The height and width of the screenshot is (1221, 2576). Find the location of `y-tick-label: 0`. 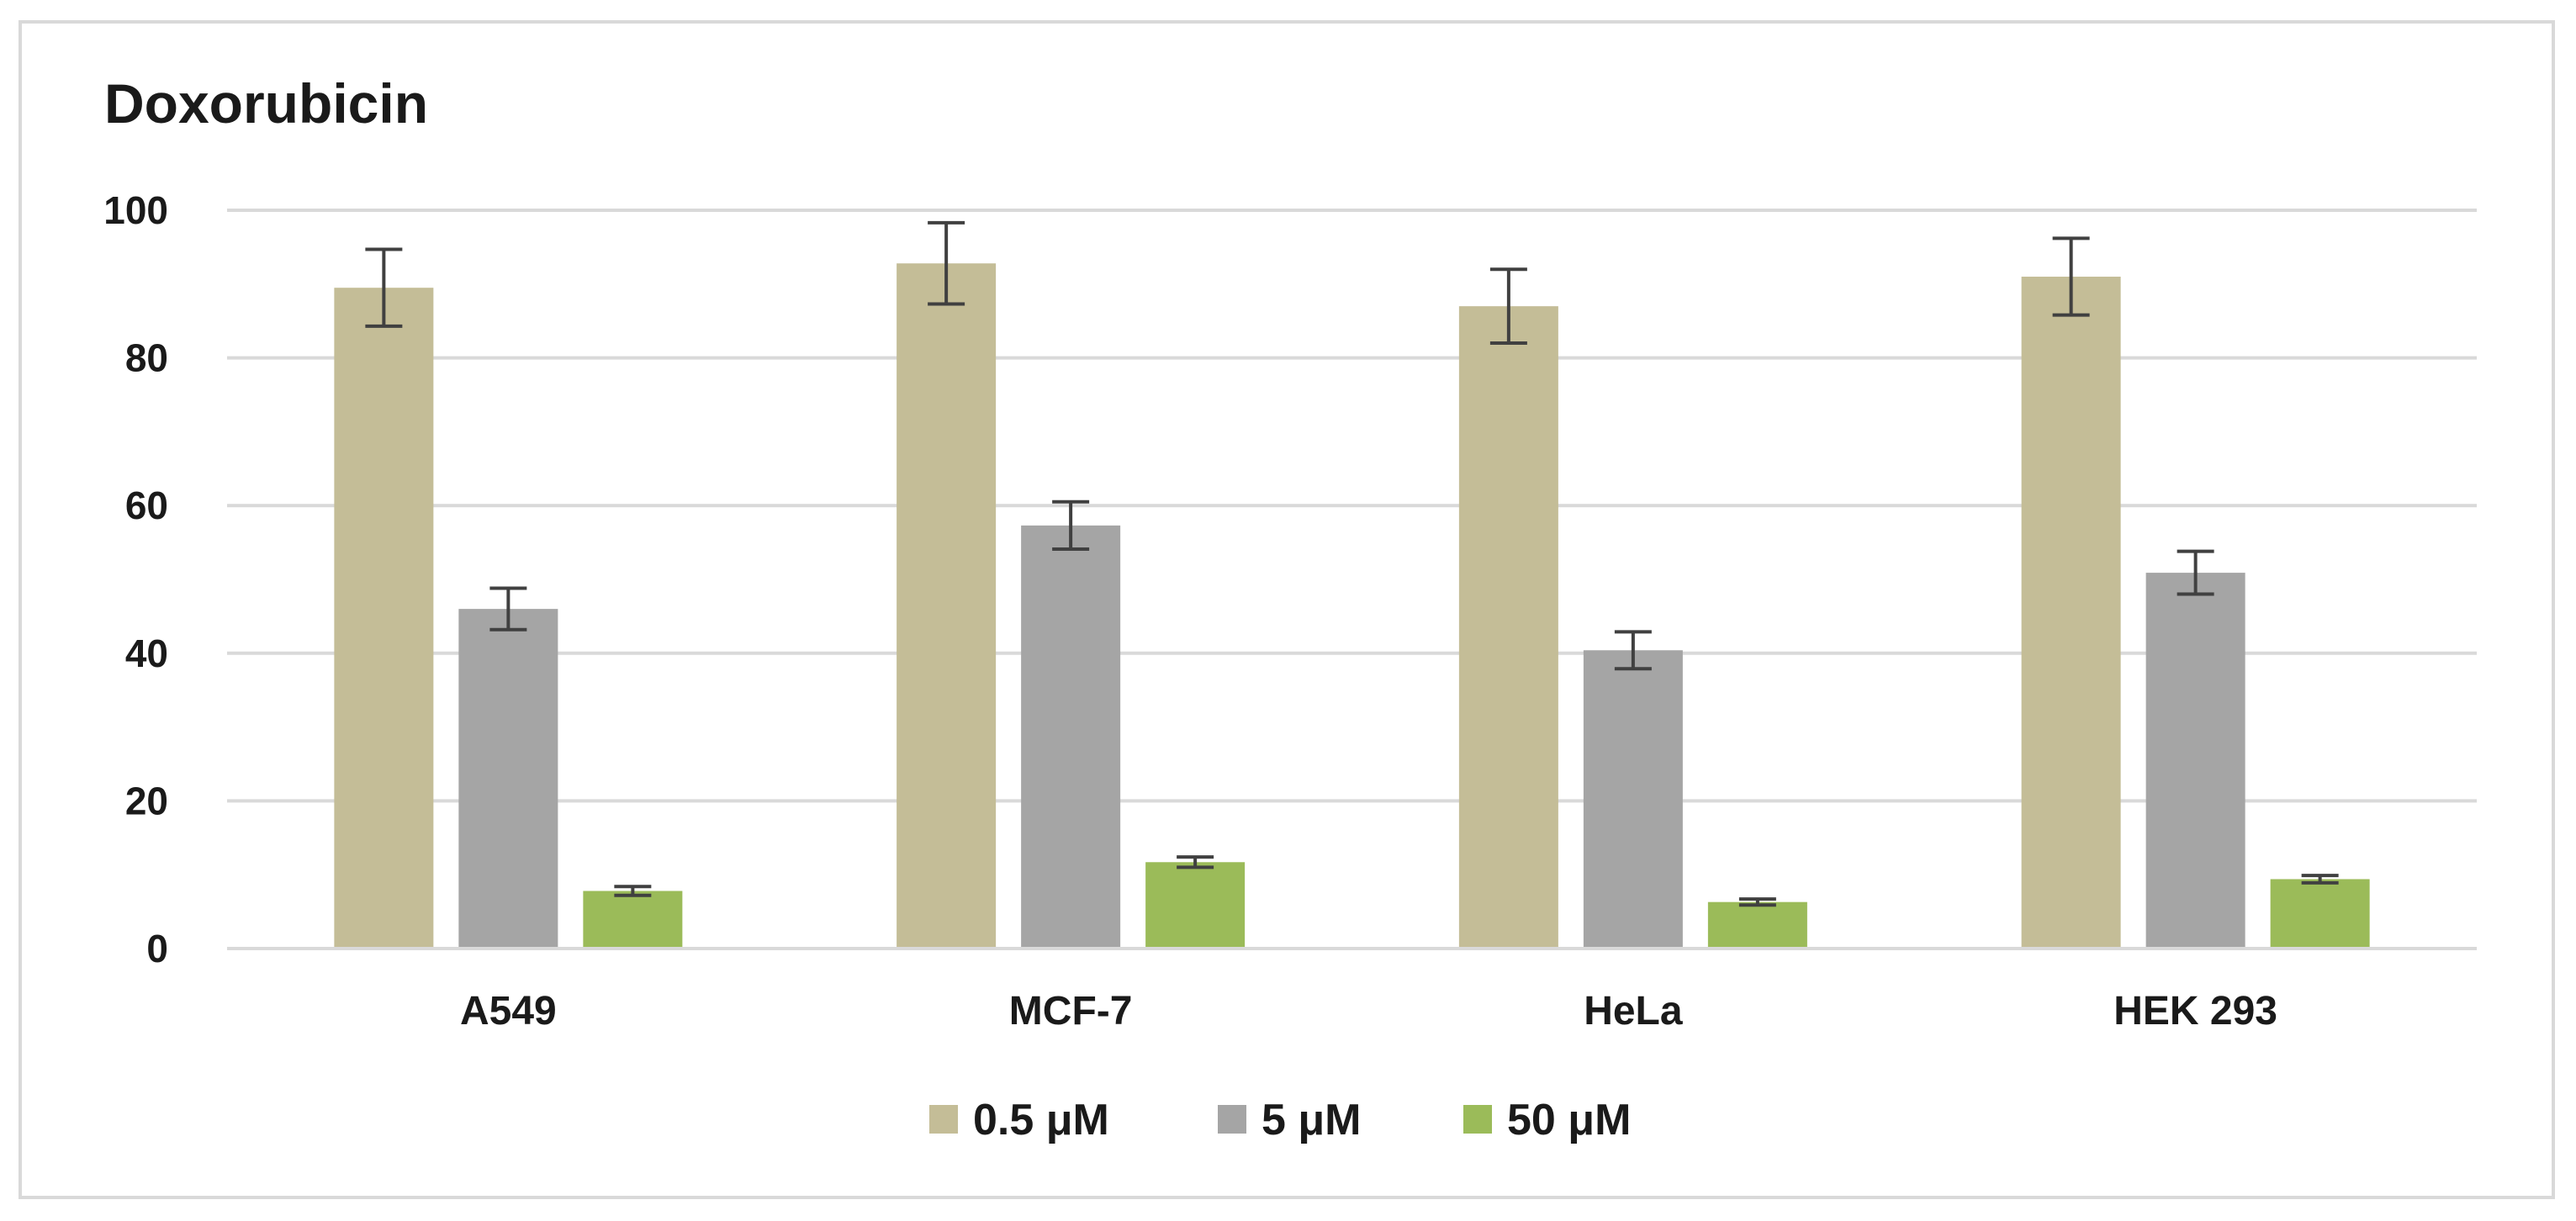

y-tick-label: 0 is located at coordinates (157, 949).